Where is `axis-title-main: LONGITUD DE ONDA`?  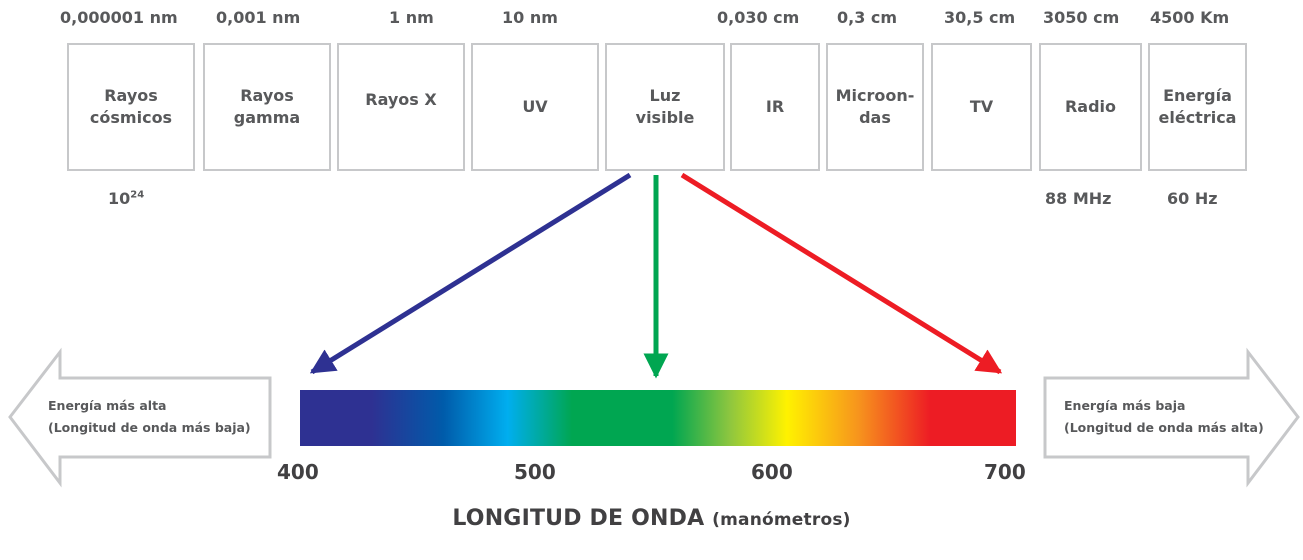
axis-title-main: LONGITUD DE ONDA is located at coordinates (578, 518).